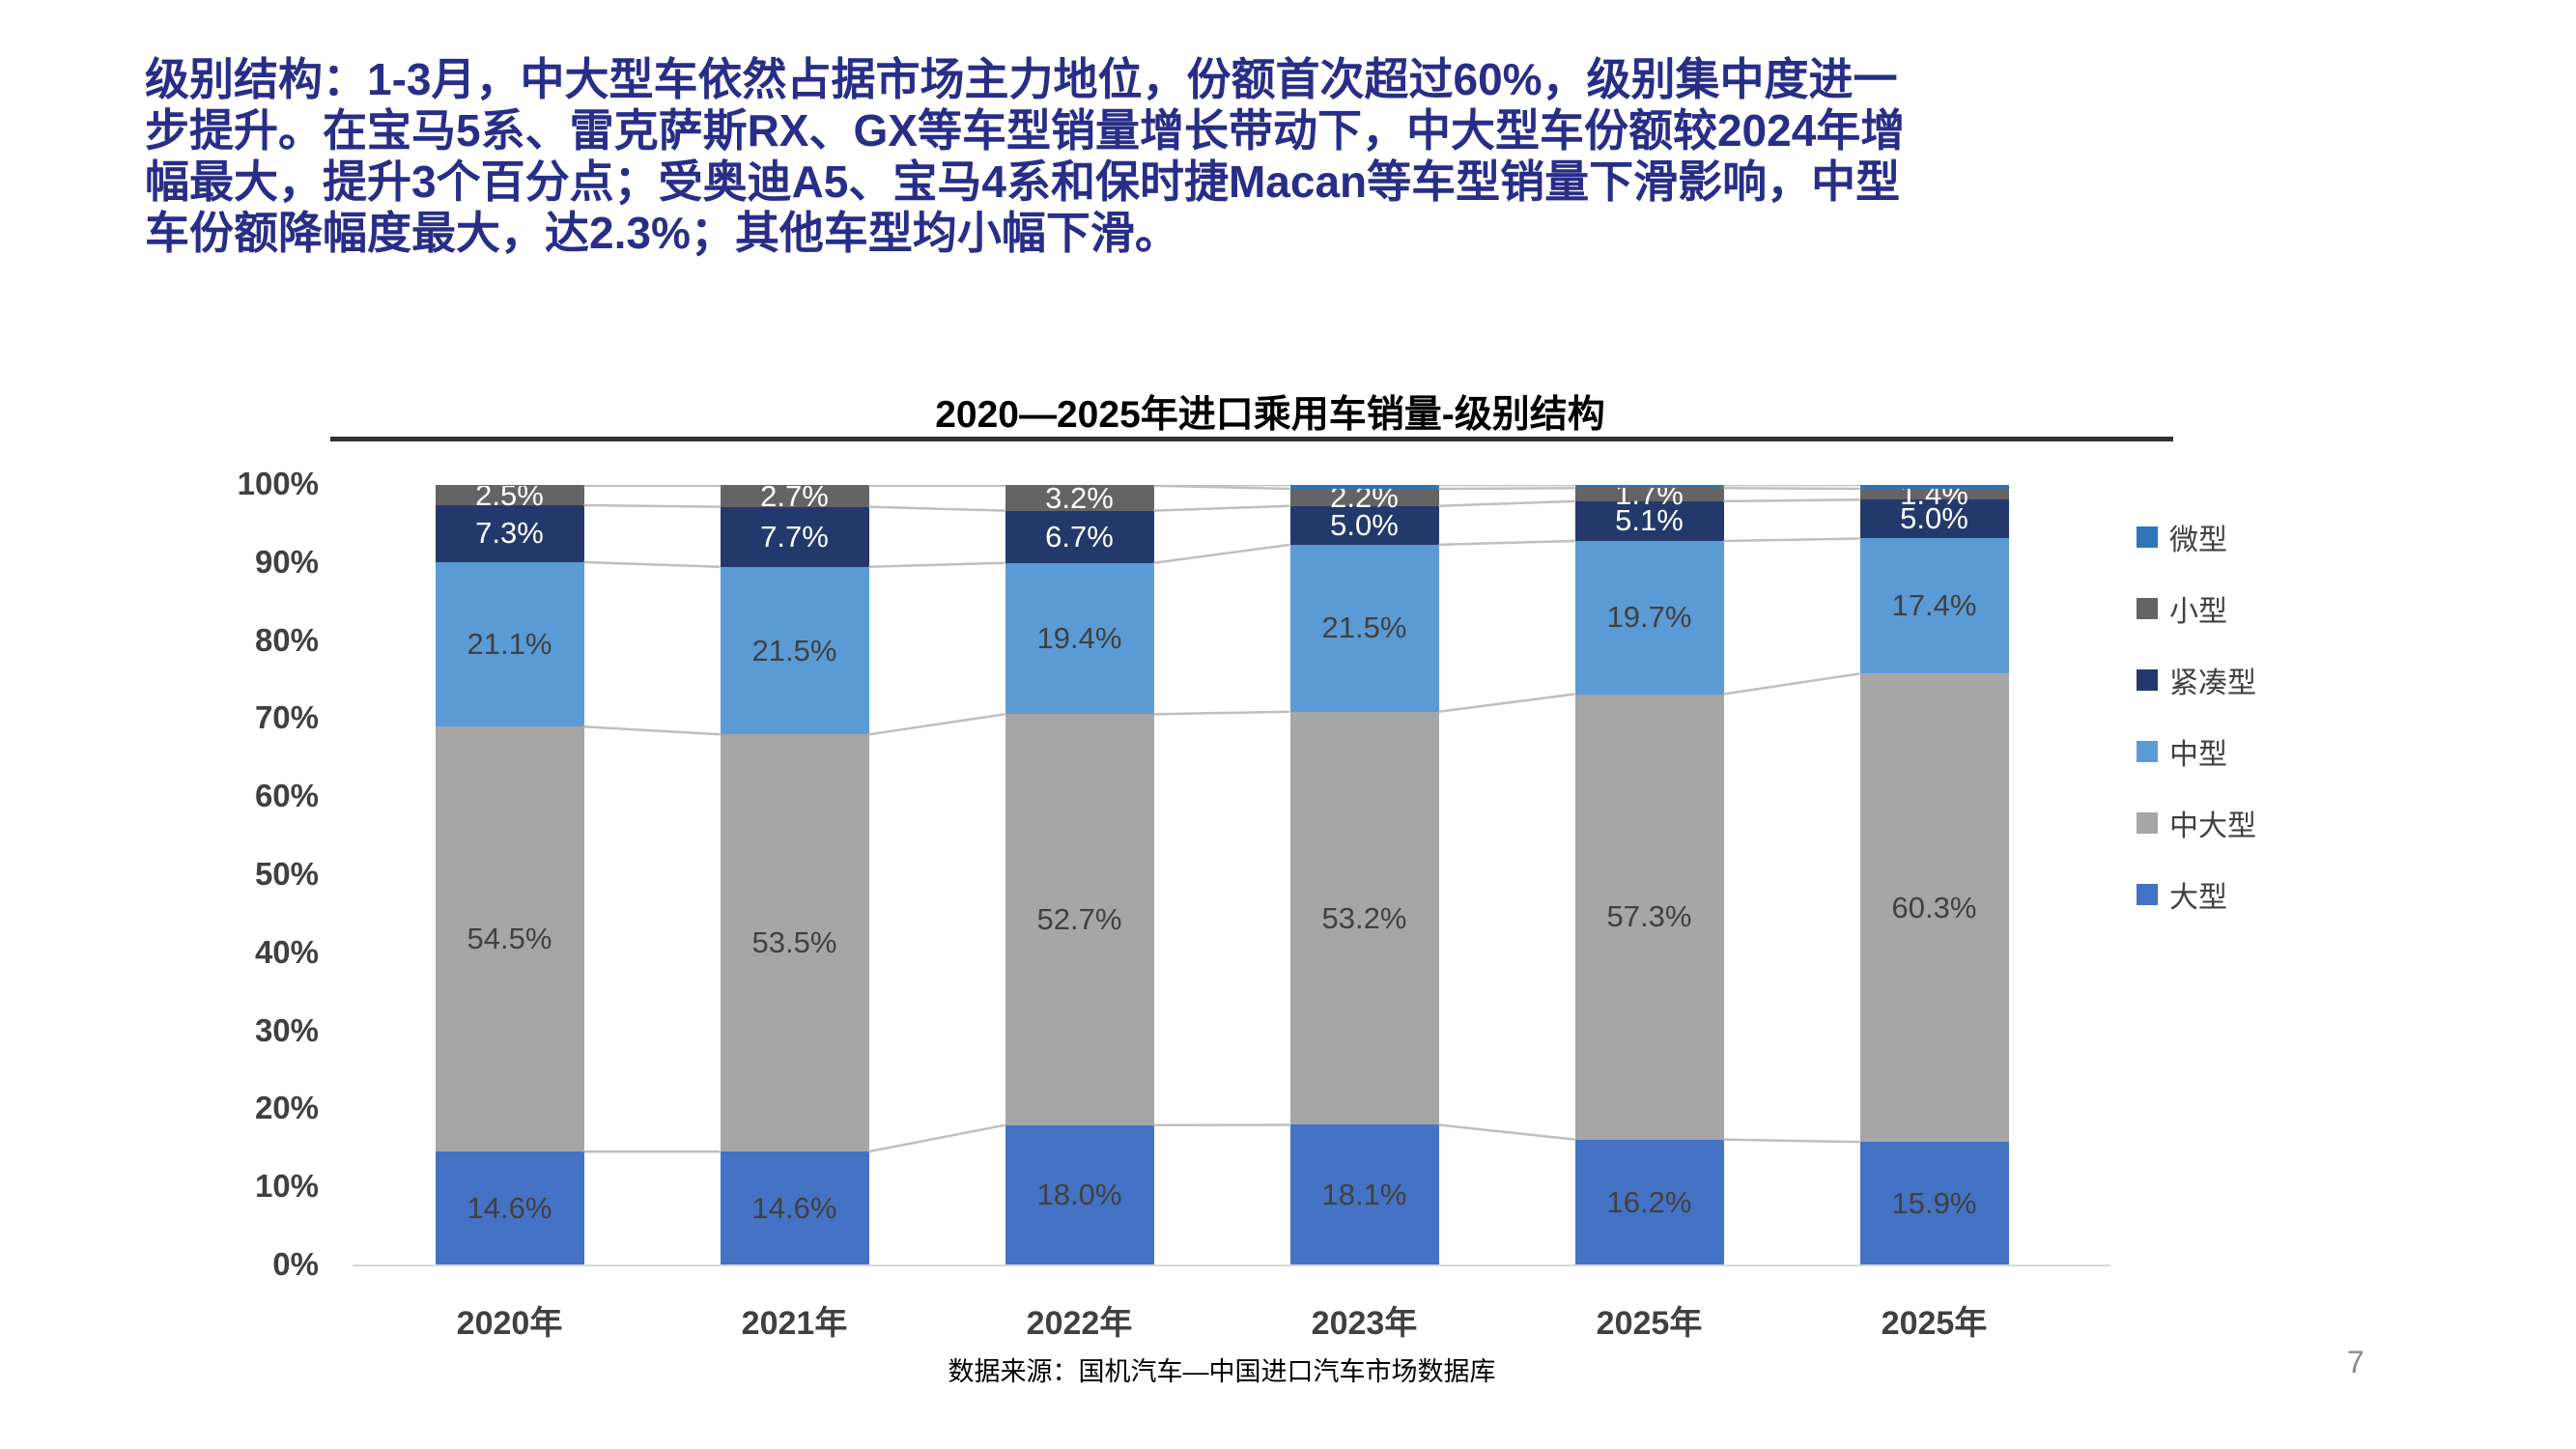 The width and height of the screenshot is (2576, 1449). I want to click on chart-title: 2020—2025年进口乘用车销量-级别结构, so click(1270, 415).